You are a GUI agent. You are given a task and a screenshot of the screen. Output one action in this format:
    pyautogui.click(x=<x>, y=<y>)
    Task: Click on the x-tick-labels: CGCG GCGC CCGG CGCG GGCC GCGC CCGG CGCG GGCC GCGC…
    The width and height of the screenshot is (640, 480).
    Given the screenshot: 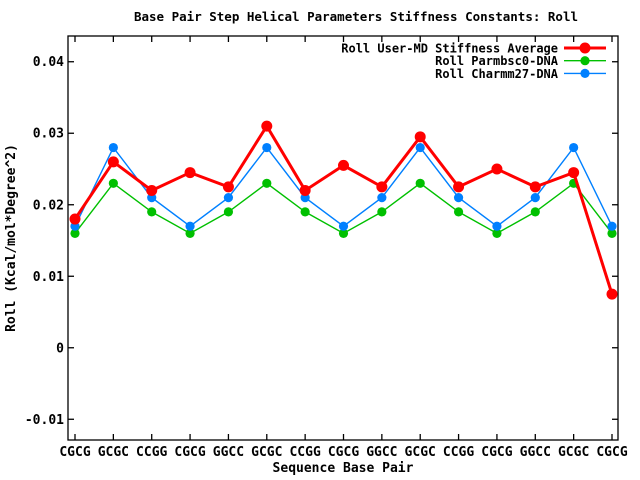 What is the action you would take?
    pyautogui.click(x=343, y=452)
    